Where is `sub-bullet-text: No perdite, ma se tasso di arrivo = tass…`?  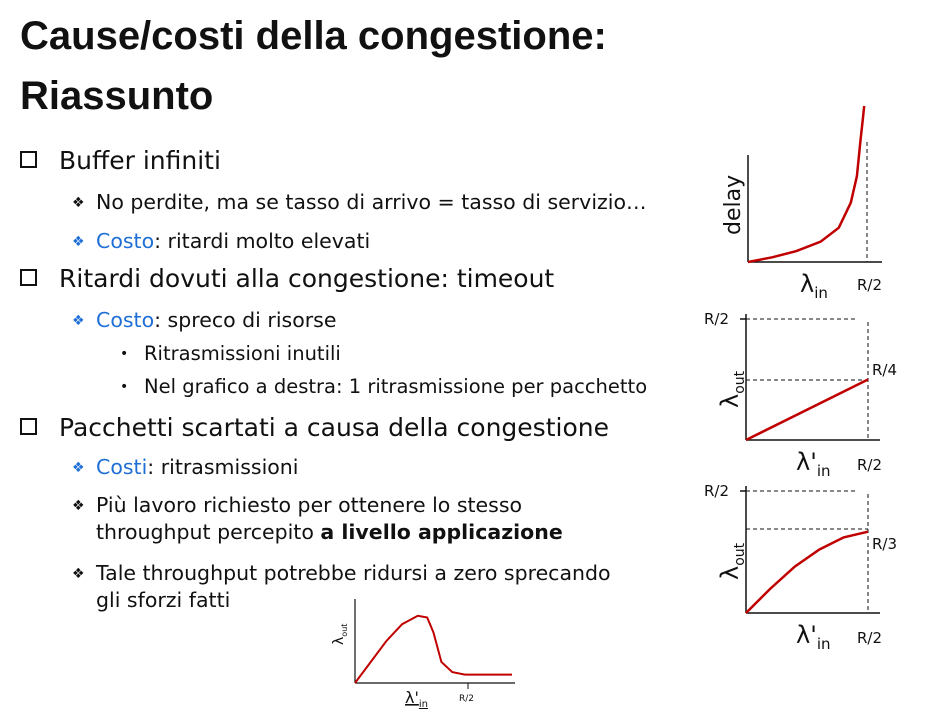 sub-bullet-text: No perdite, ma se tasso di arrivo = tass… is located at coordinates (371, 202).